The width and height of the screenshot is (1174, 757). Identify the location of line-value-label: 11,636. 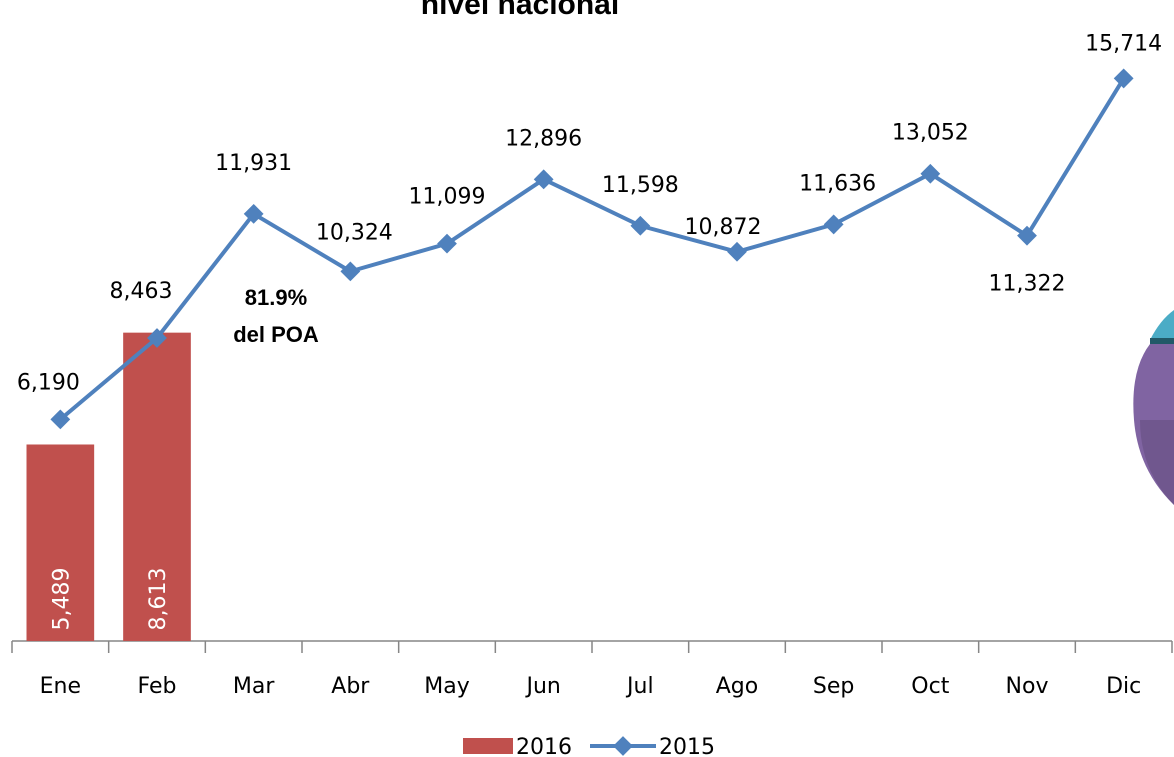
(837, 183).